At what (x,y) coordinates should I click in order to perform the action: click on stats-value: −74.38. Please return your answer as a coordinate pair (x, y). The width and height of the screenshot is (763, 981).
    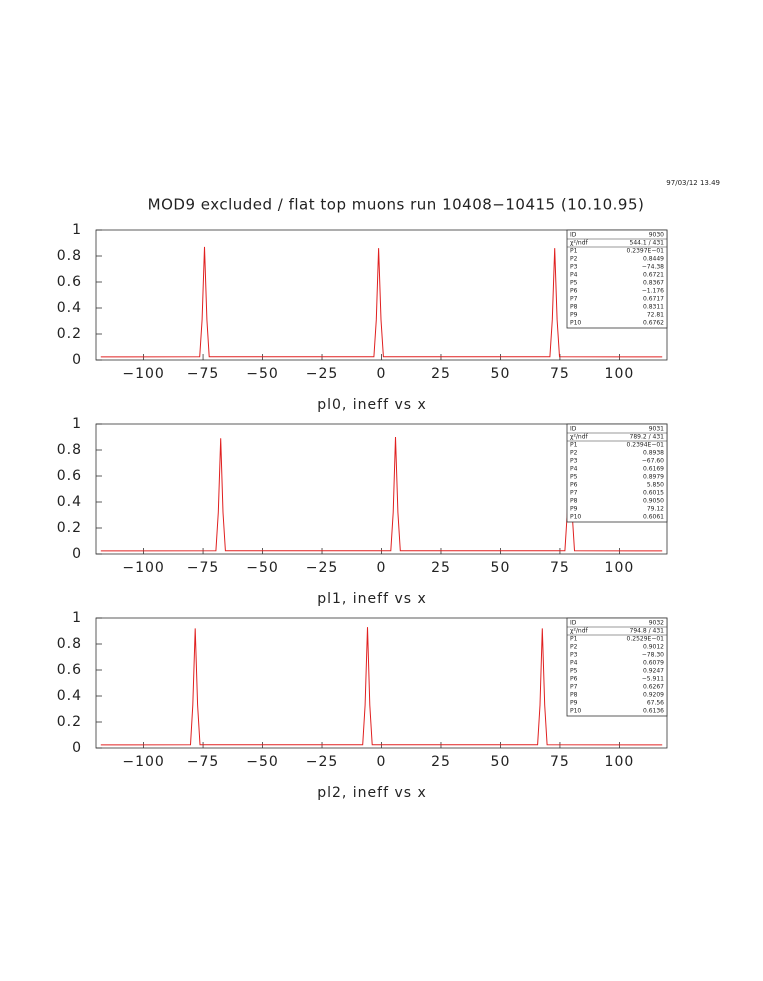
    Looking at the image, I should click on (653, 267).